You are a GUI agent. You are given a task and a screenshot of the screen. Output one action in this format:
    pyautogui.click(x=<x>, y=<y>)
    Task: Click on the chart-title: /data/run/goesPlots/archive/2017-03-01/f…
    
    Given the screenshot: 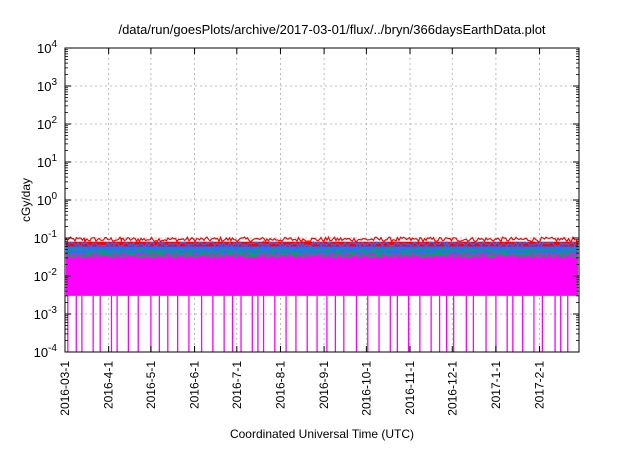 What is the action you would take?
    pyautogui.click(x=331, y=29)
    